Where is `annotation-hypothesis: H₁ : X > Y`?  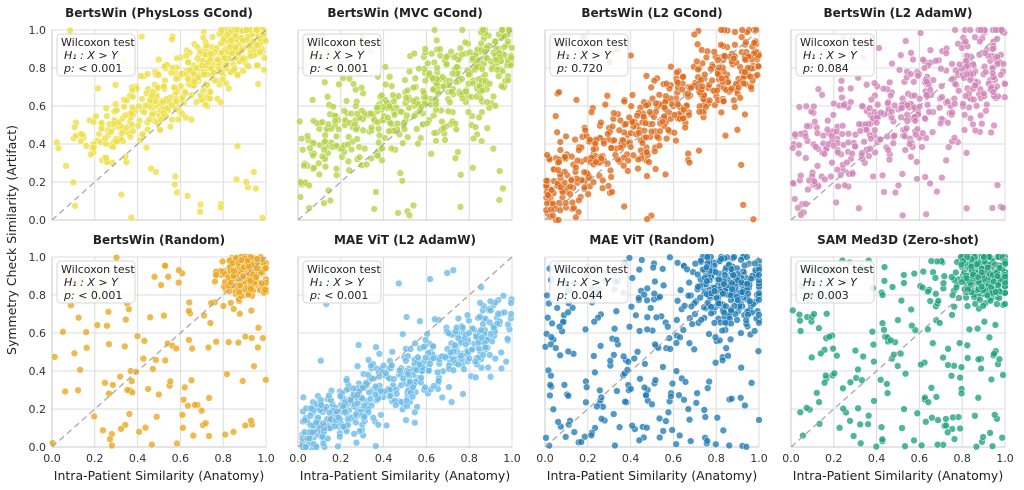 annotation-hypothesis: H₁ : X > Y is located at coordinates (337, 282).